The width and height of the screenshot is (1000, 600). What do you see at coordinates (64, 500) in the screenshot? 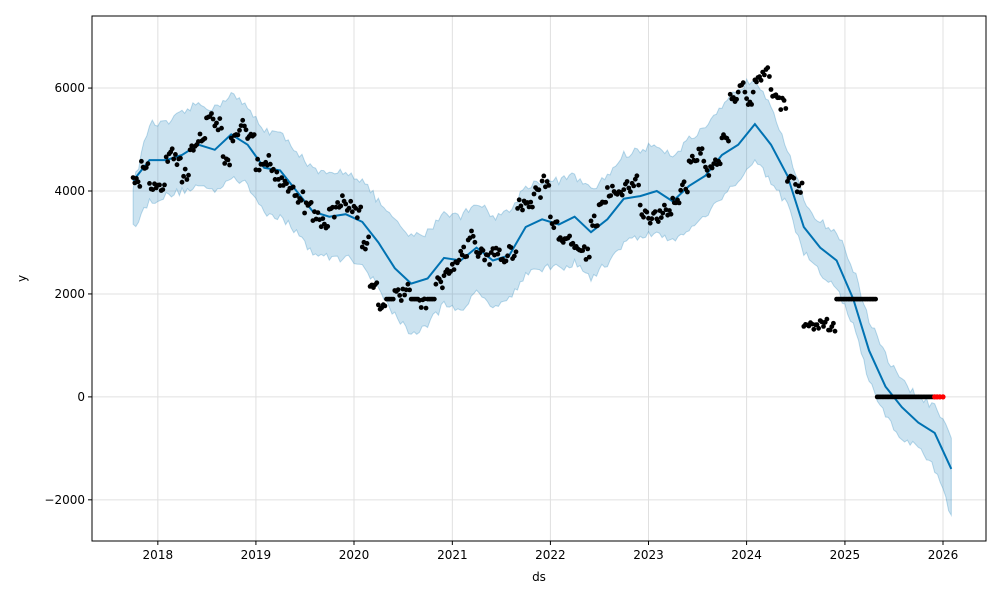
I see `y-tick-label: −2000` at bounding box center [64, 500].